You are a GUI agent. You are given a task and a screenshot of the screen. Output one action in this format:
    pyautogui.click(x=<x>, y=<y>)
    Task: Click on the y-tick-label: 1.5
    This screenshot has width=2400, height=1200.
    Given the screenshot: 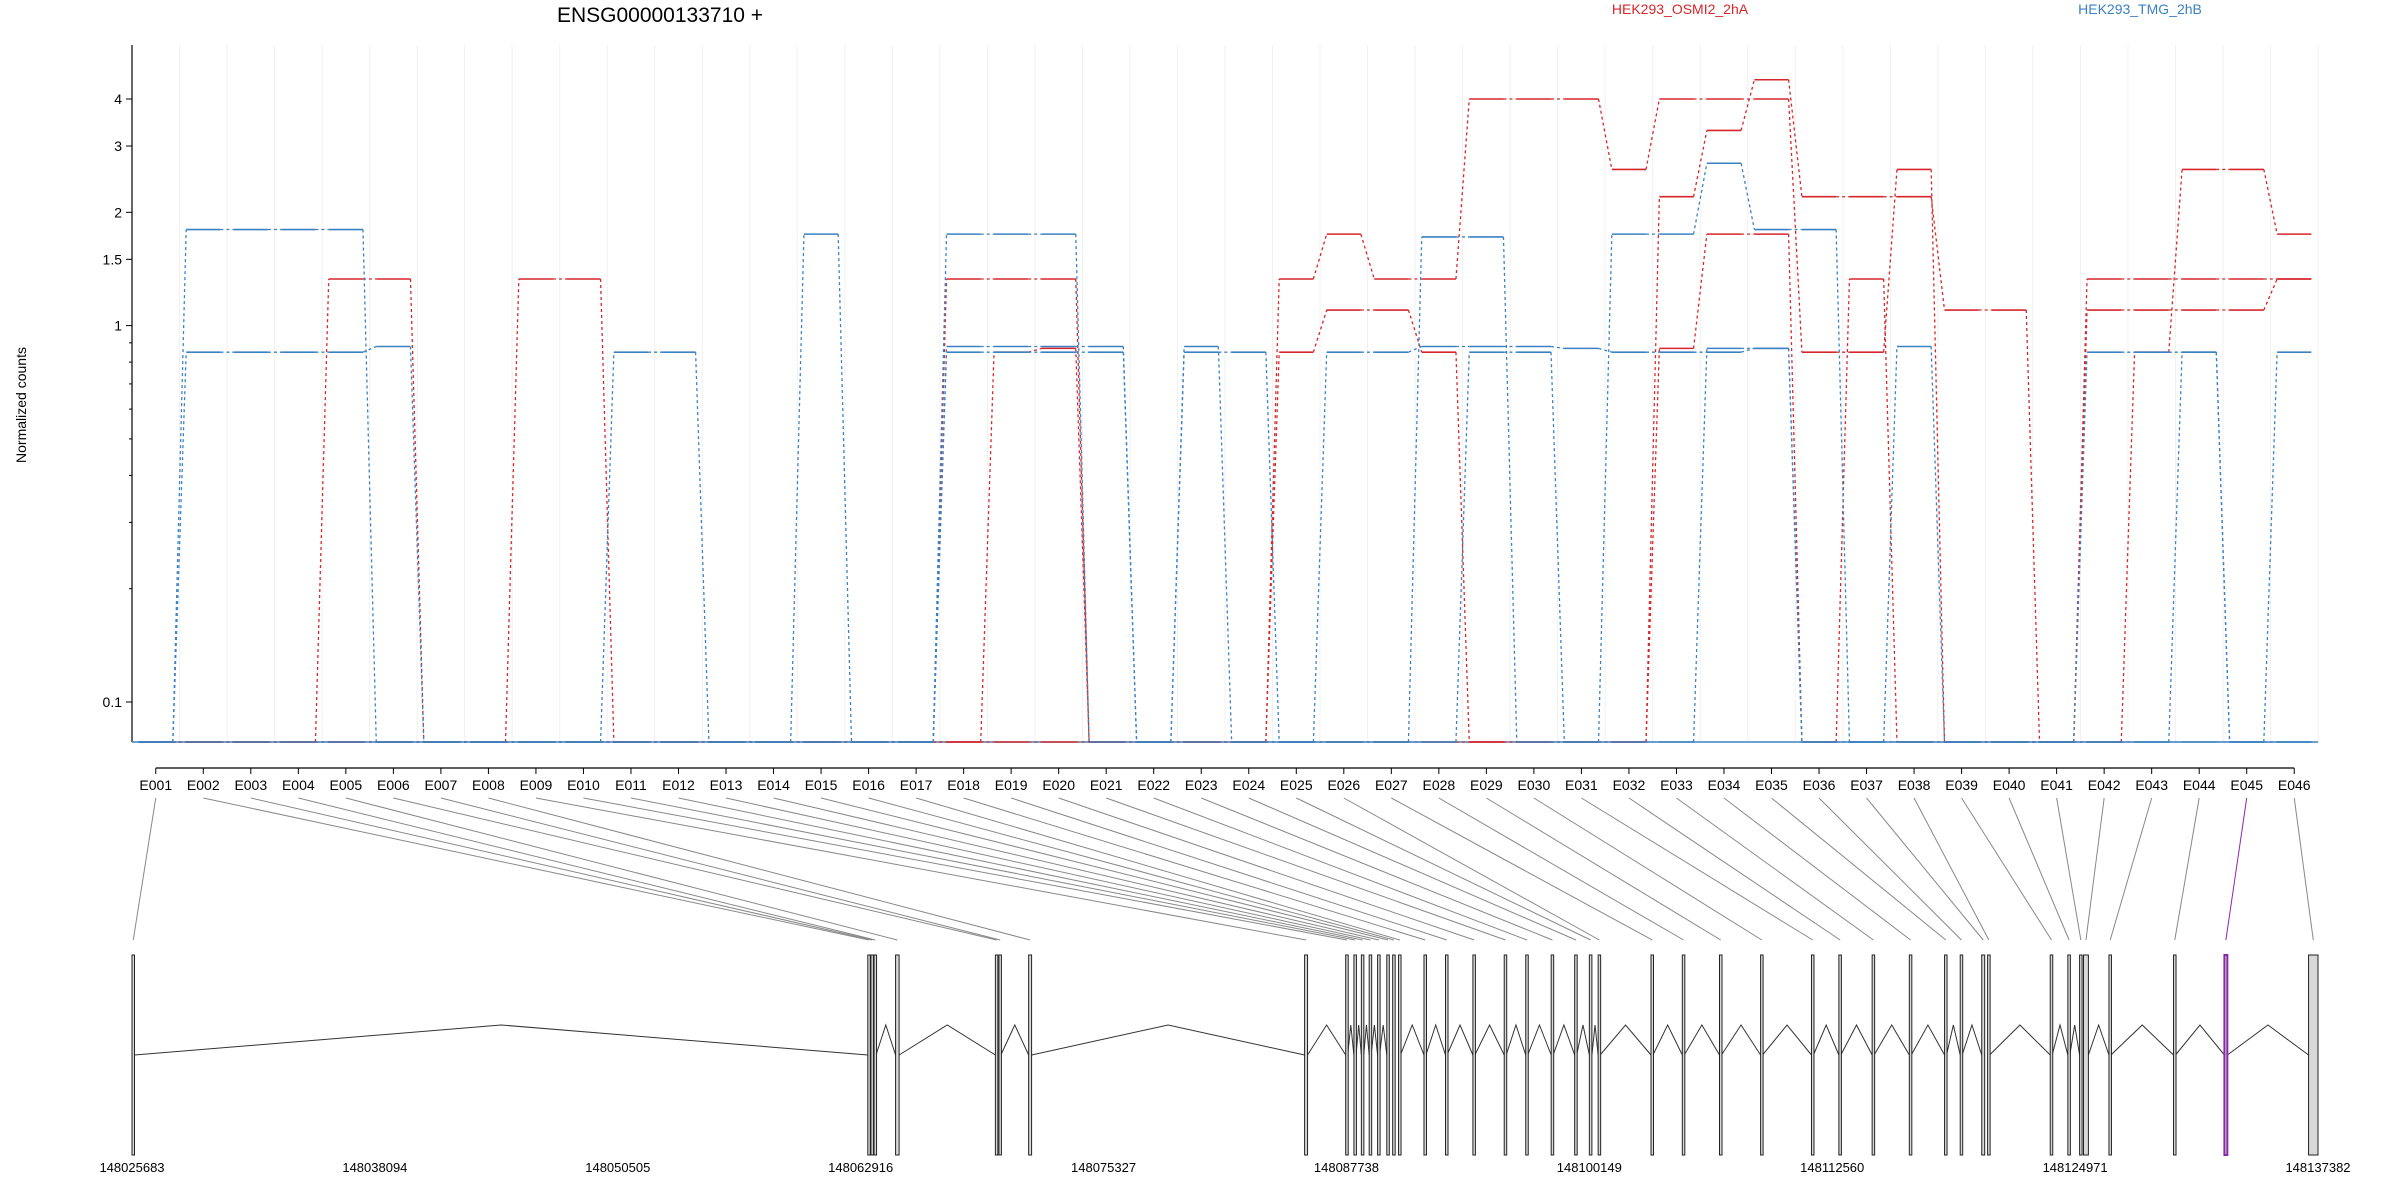 What is the action you would take?
    pyautogui.click(x=113, y=259)
    